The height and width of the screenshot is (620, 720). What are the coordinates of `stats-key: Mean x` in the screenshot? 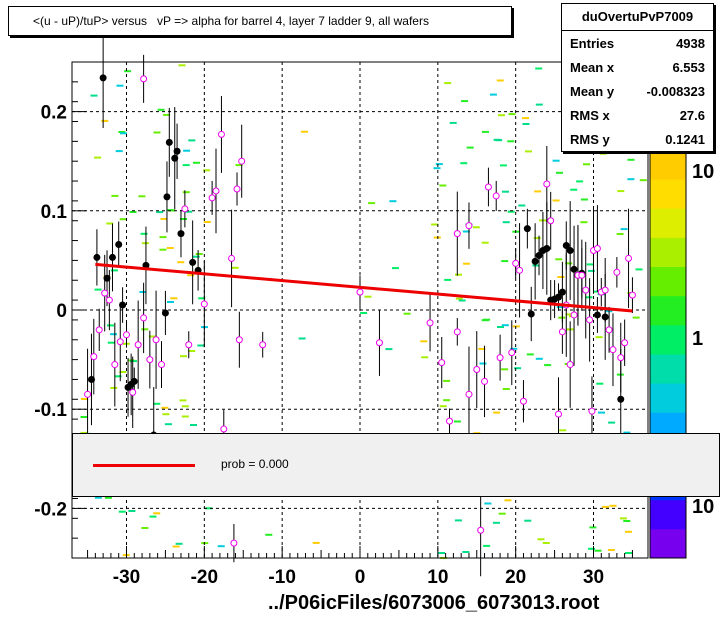 It's located at (592, 67).